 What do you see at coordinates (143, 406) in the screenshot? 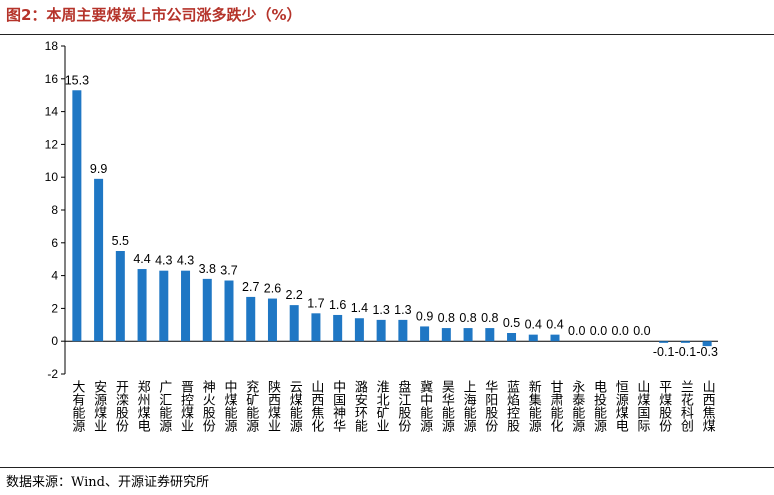
I see `category-label: 郑州煤电` at bounding box center [143, 406].